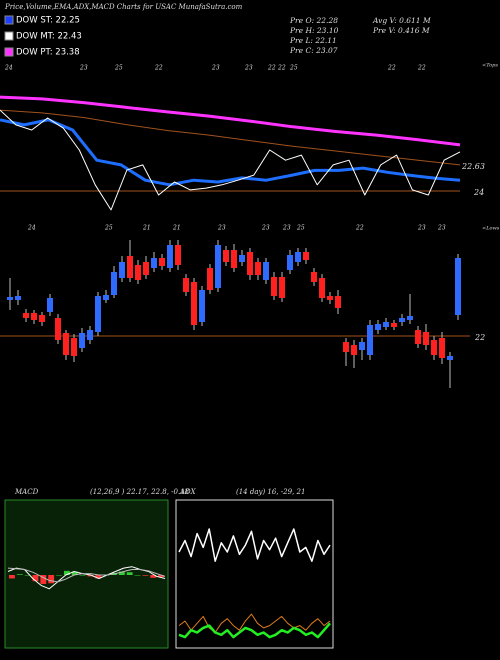 This screenshot has height=660, width=500. Describe the element at coordinates (48, 53) in the screenshot. I see `legend-label: DOW PT: 23.38` at that location.